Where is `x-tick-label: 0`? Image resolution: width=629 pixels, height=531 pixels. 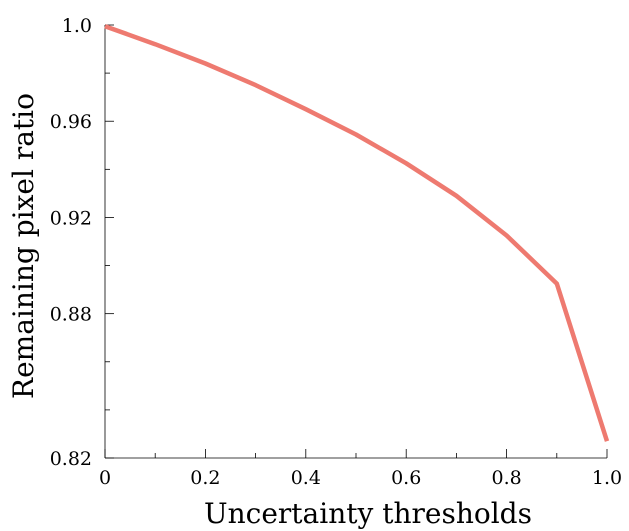
x-tick-label: 0 is located at coordinates (105, 478).